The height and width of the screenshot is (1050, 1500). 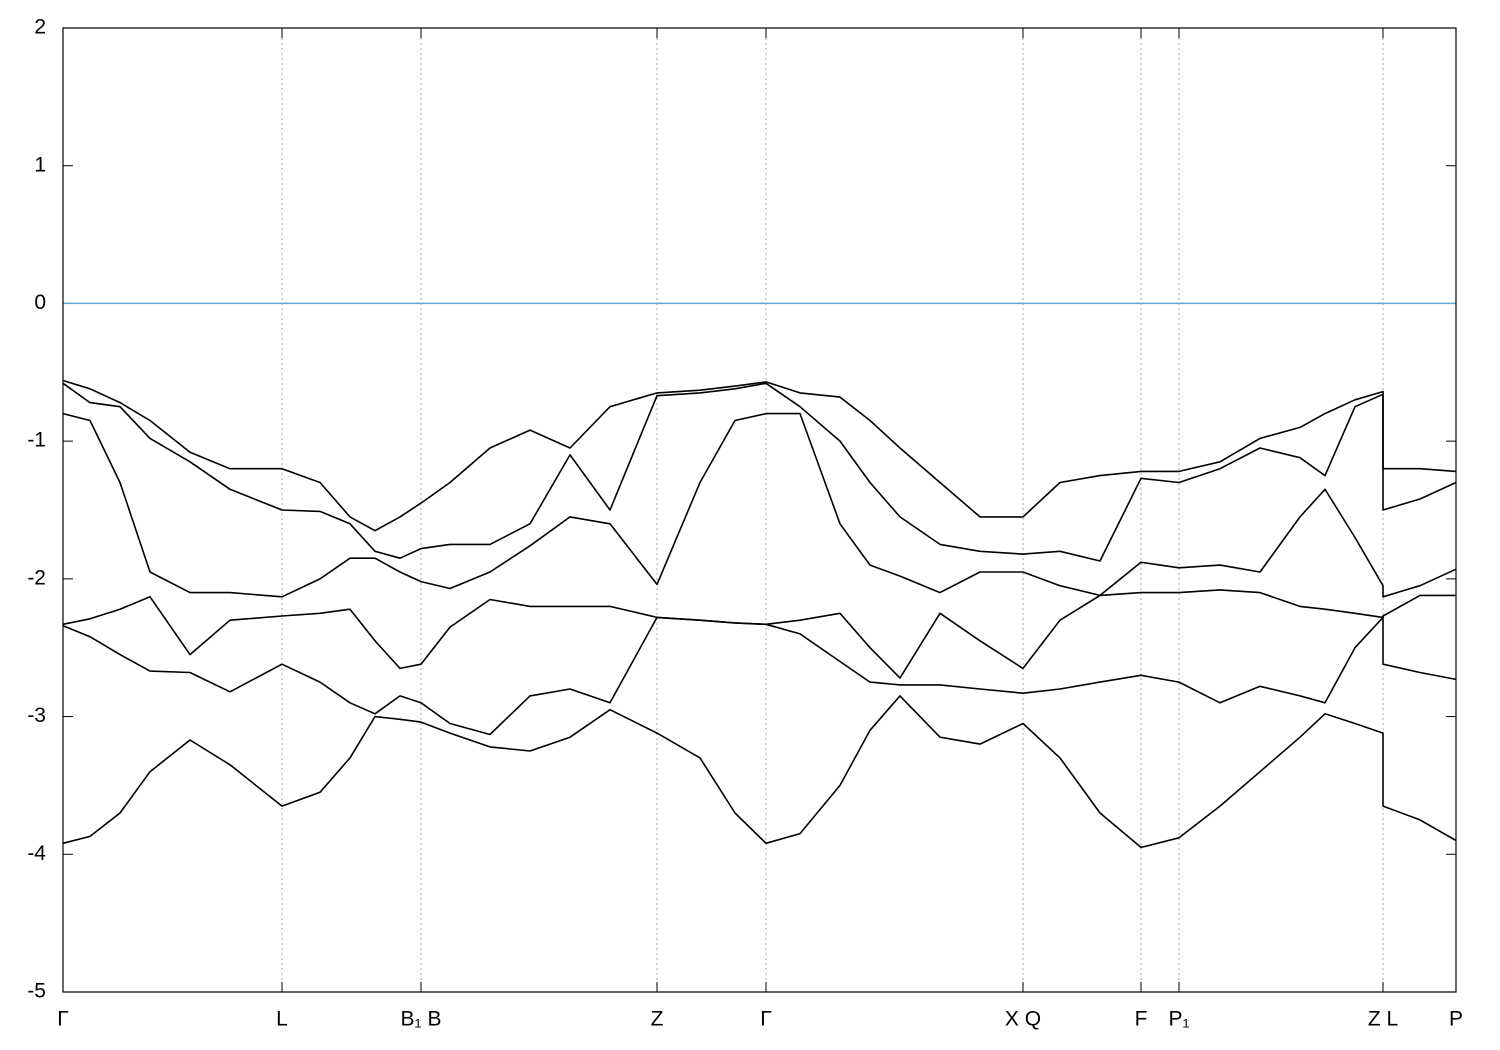 I want to click on x-tick-label: B₁ B, so click(x=421, y=1019).